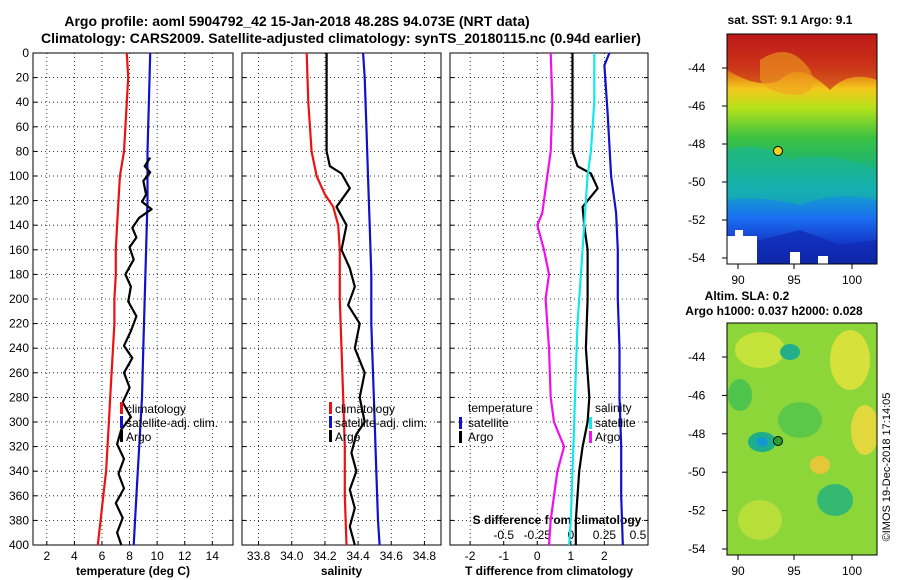 Image resolution: width=900 pixels, height=580 pixels. Describe the element at coordinates (19, 201) in the screenshot. I see `depth-tick-label: 120` at that location.